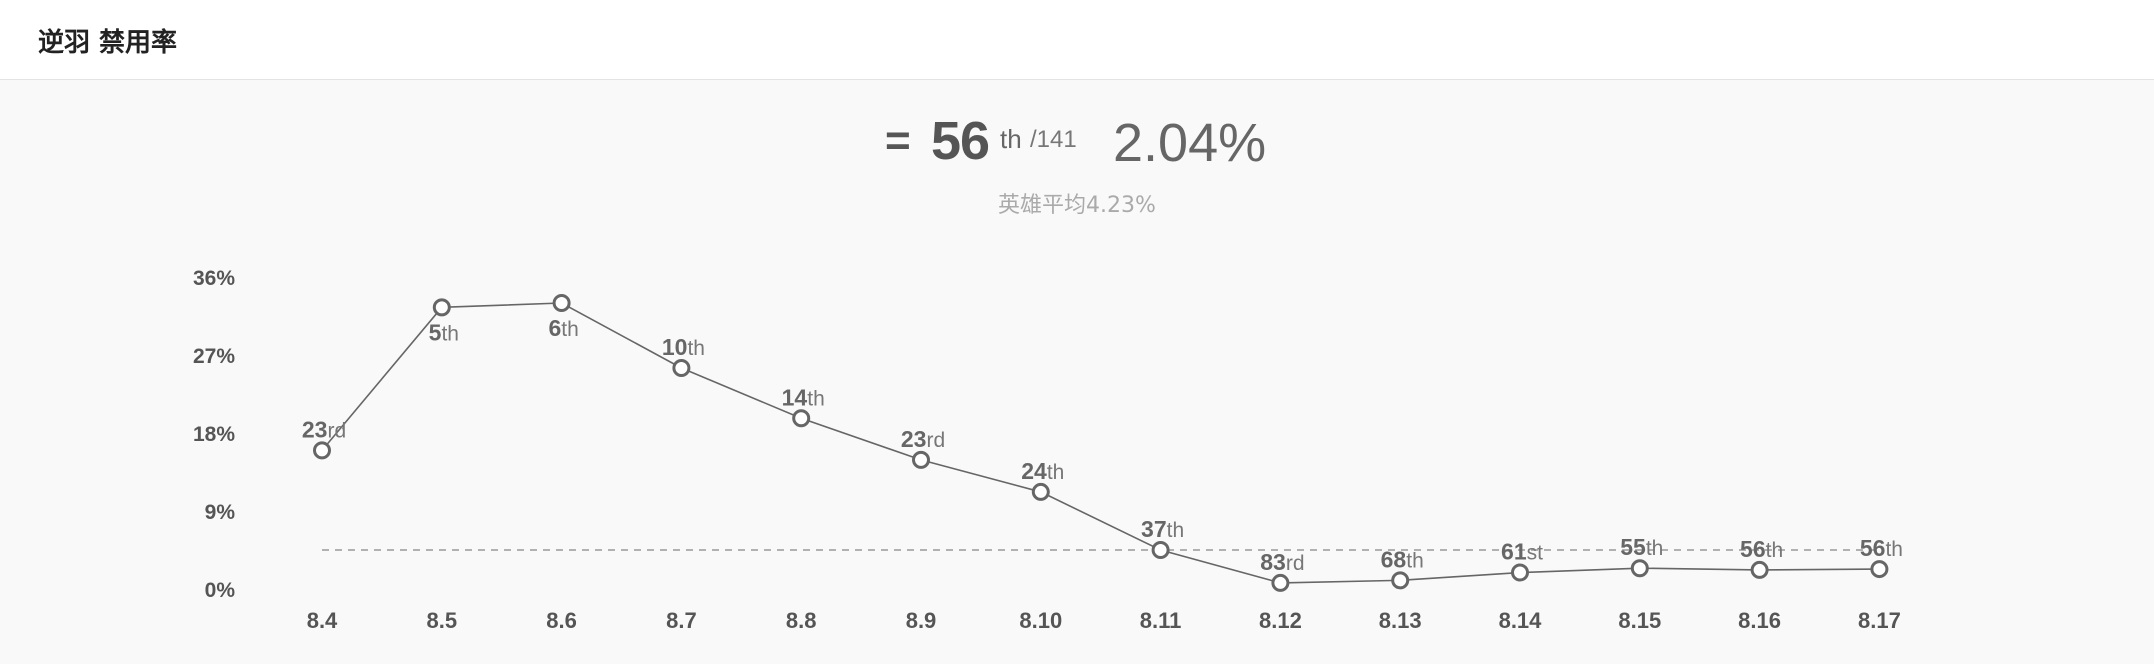  I want to click on y-tick-label: 18%, so click(214, 434).